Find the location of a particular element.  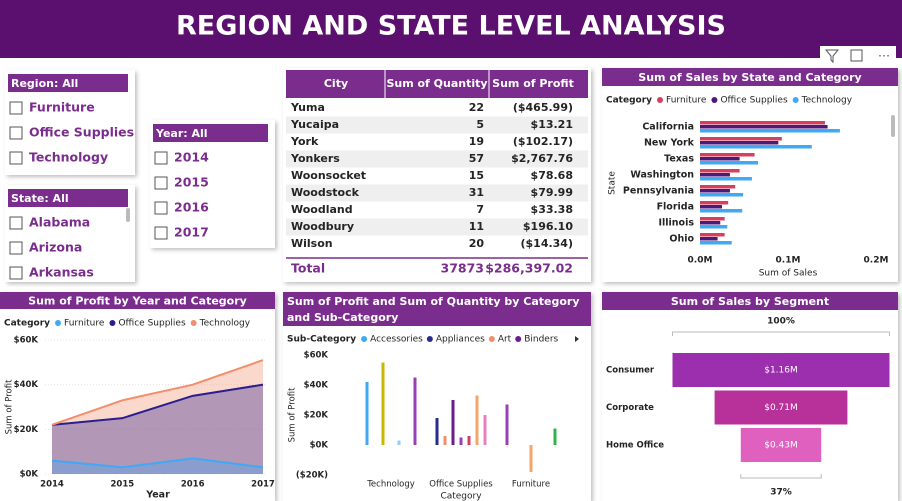

legend-title: Sub-Category is located at coordinates (321, 340).